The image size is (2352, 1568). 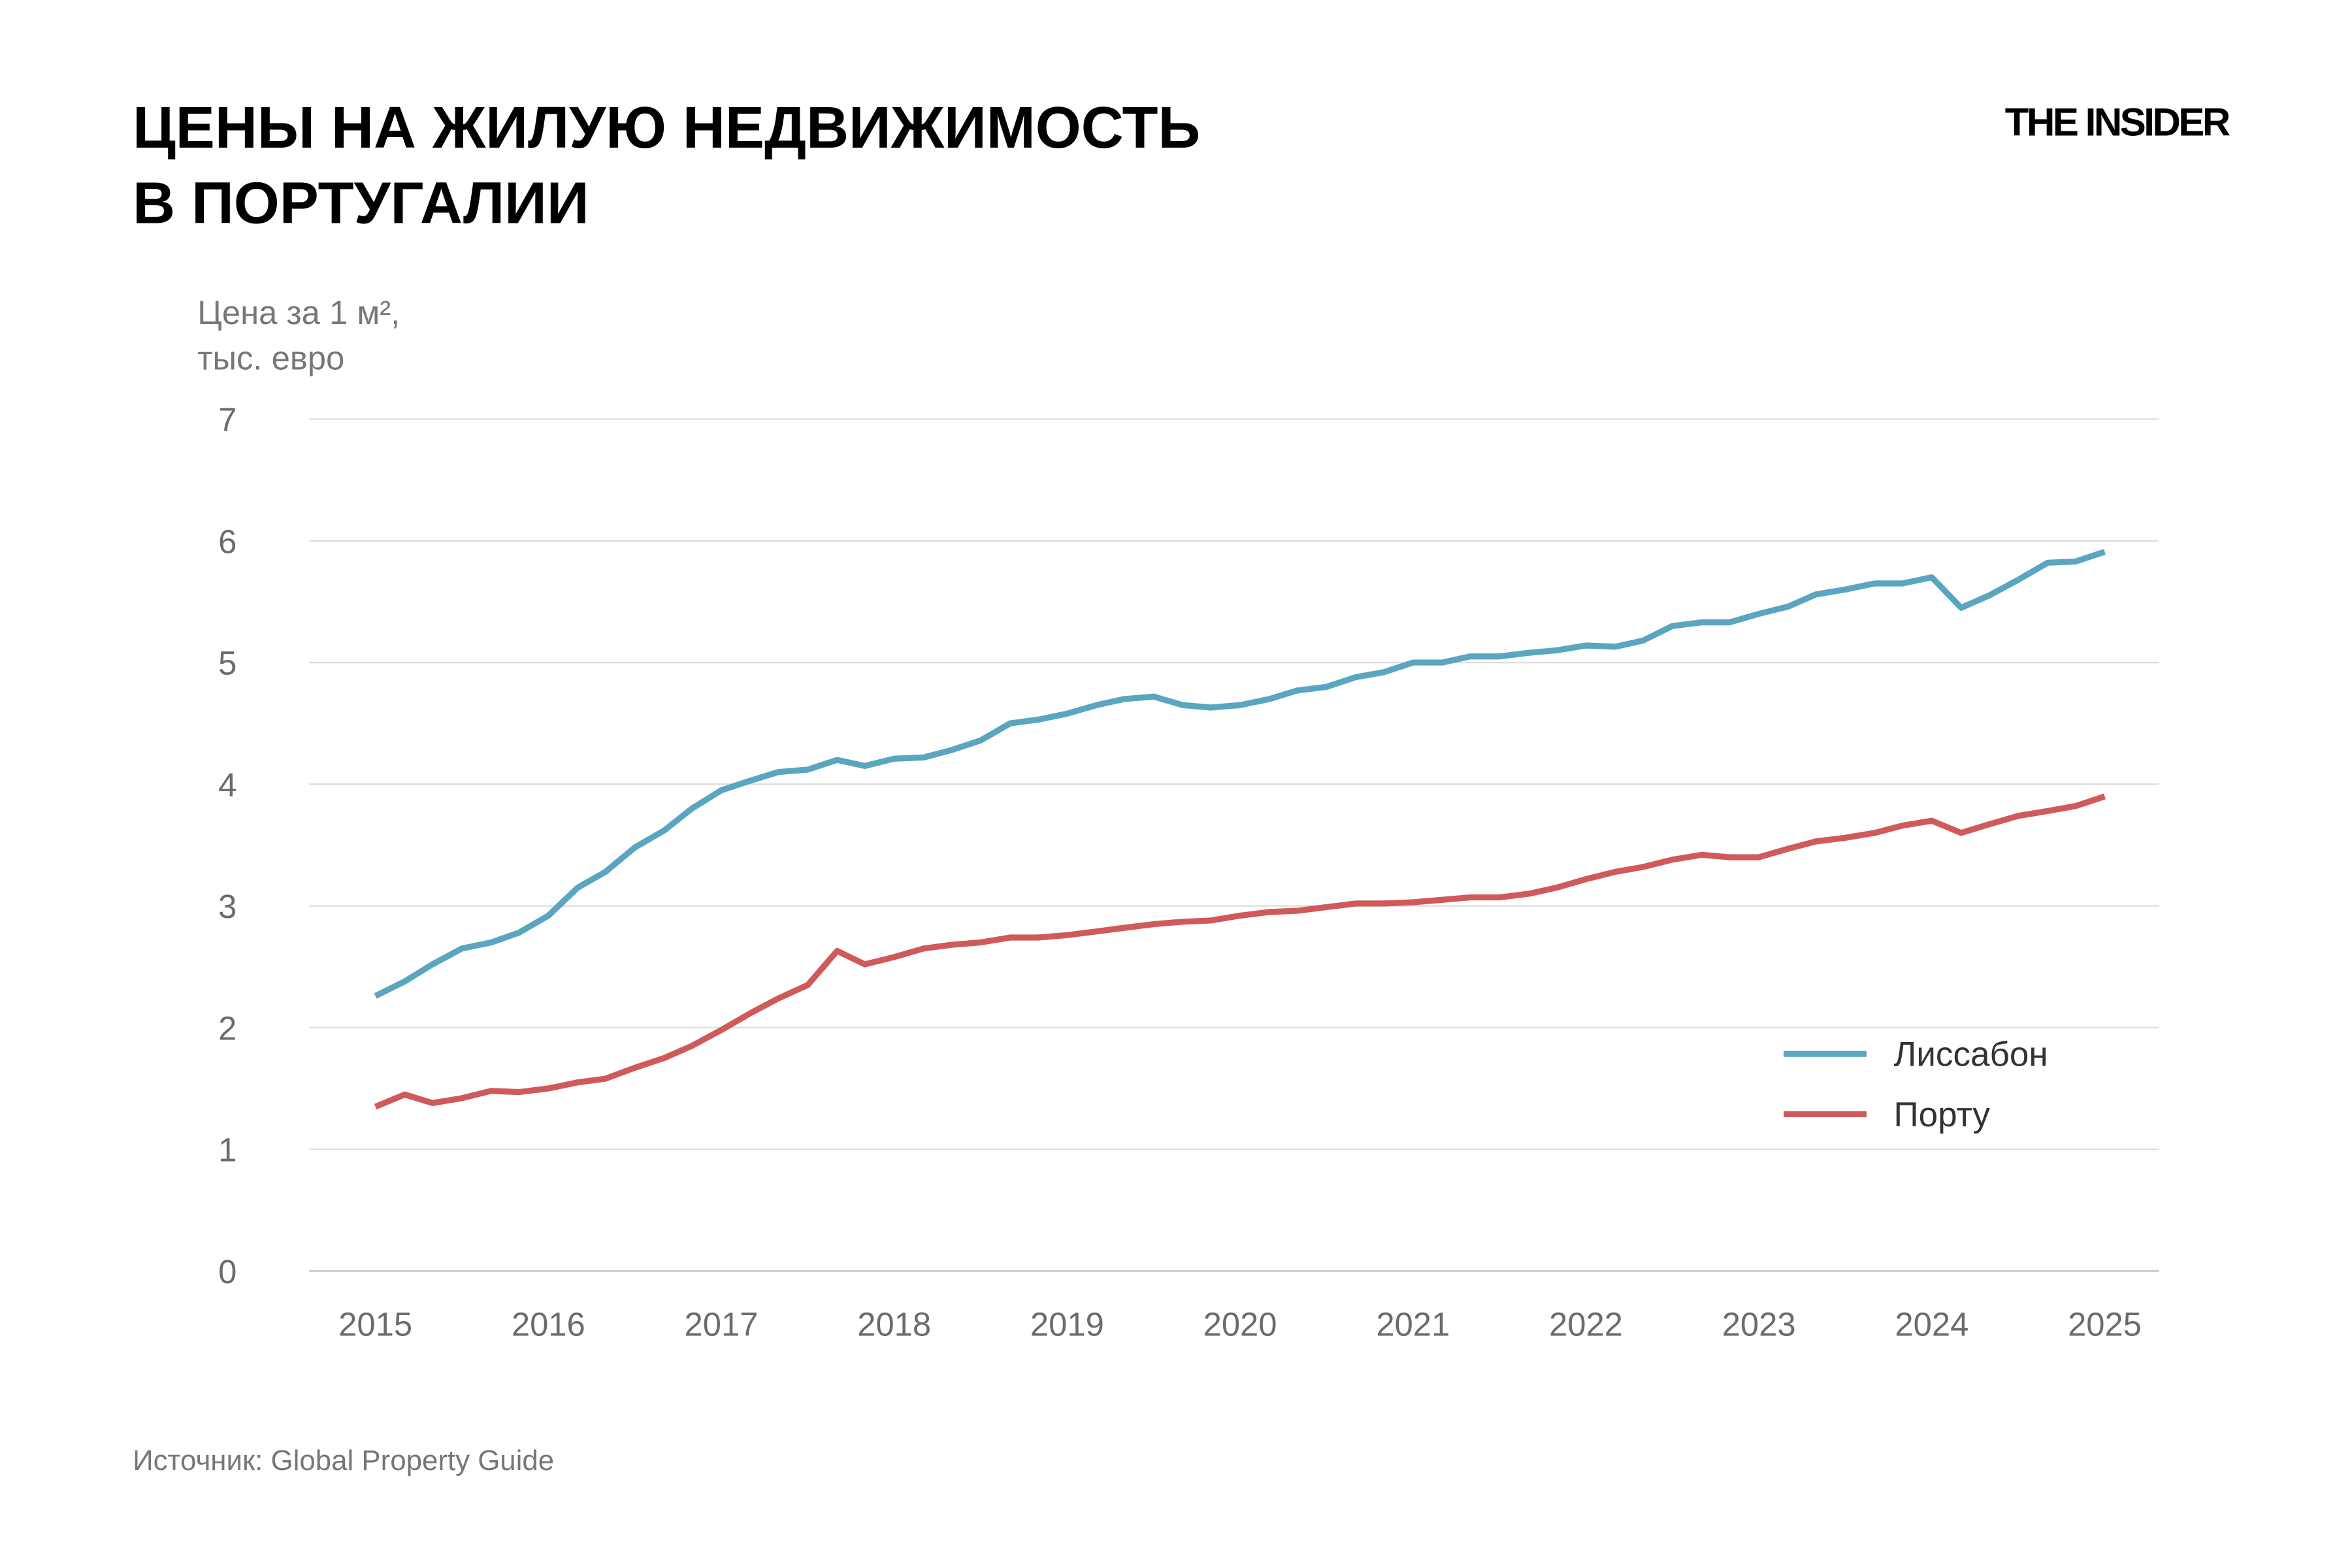 What do you see at coordinates (227, 1150) in the screenshot?
I see `y-tick-label: 1` at bounding box center [227, 1150].